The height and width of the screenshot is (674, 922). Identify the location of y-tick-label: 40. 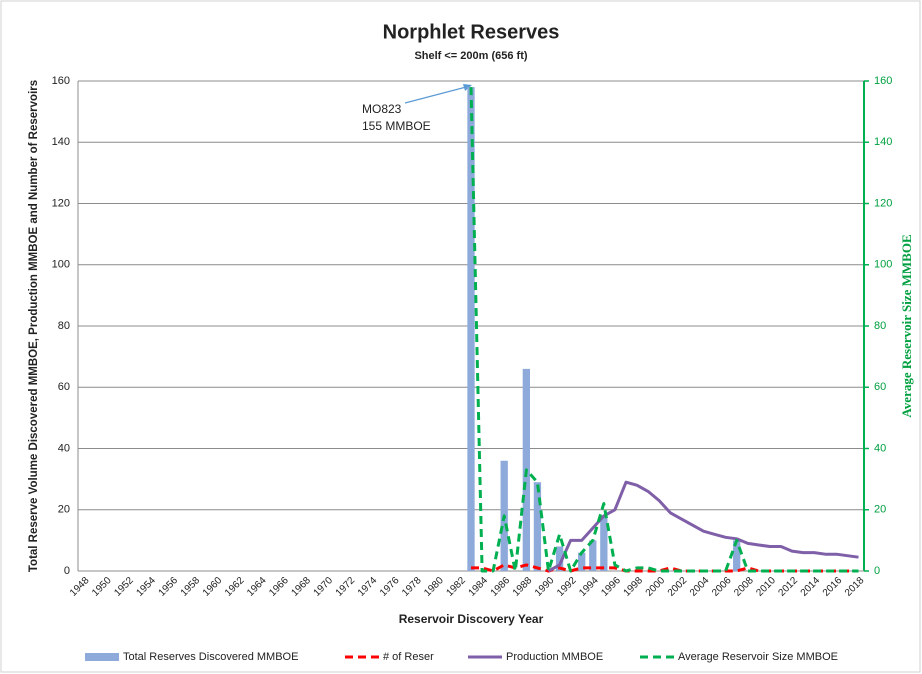
(64, 448).